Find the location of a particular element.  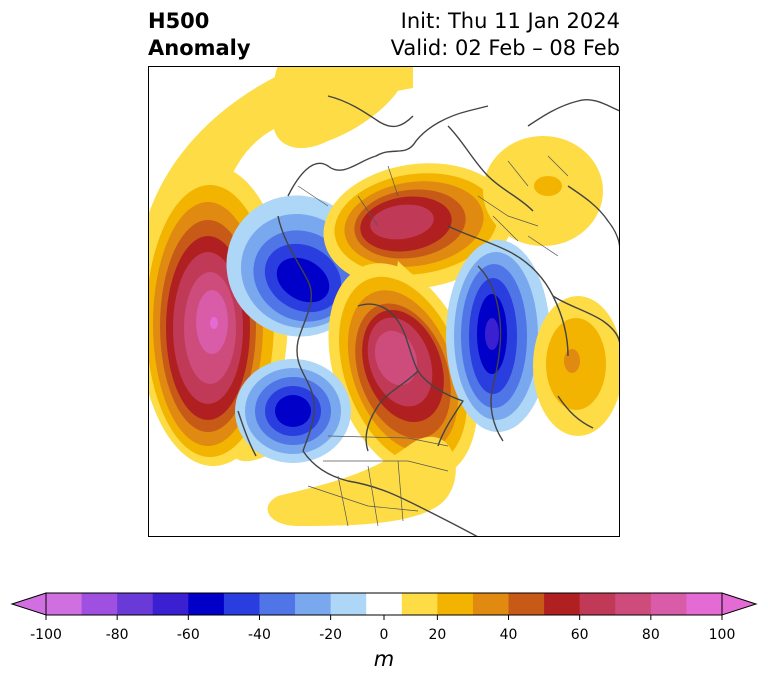

colorbar-tick-label: 100 is located at coordinates (722, 635).